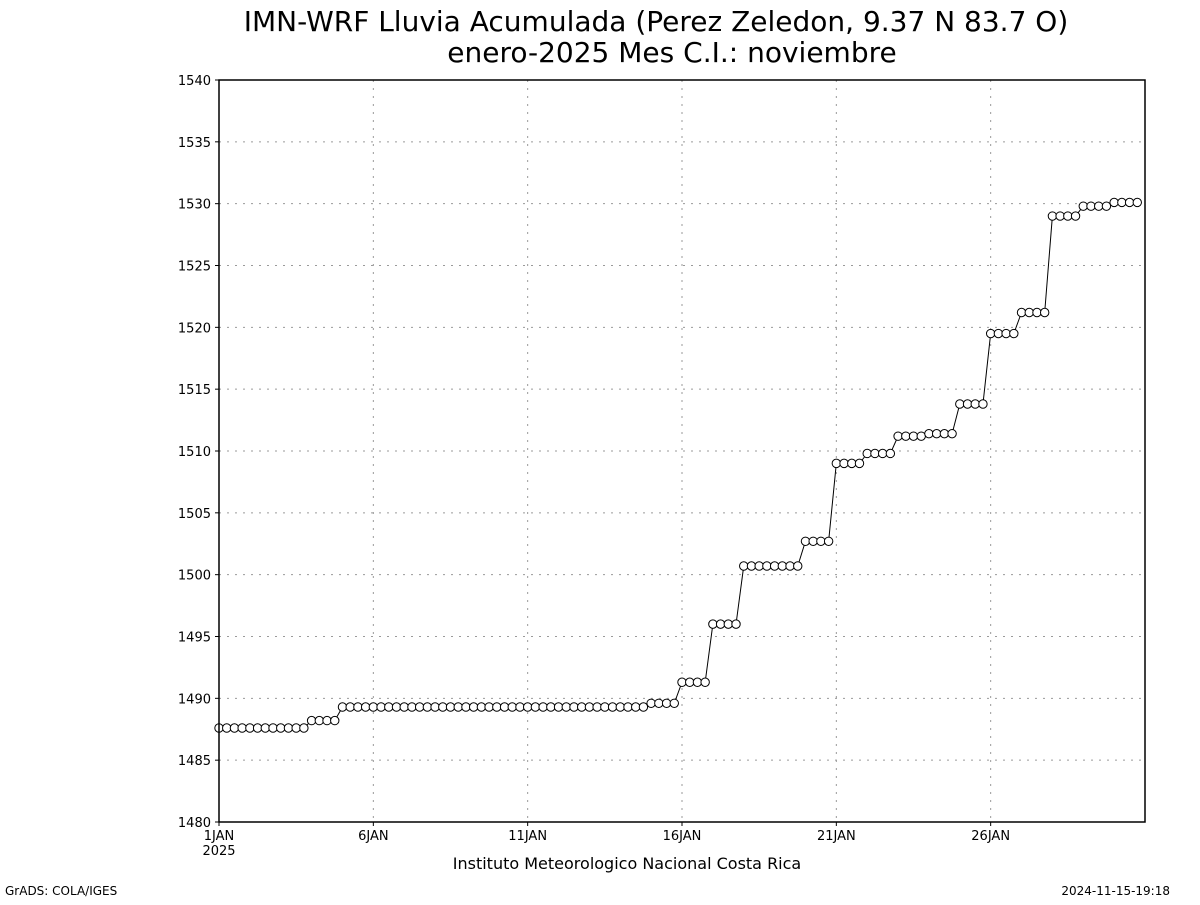 The height and width of the screenshot is (905, 1200). What do you see at coordinates (671, 52) in the screenshot?
I see `chart-subtitle: enero-2025 Mes C.I.: noviembre` at bounding box center [671, 52].